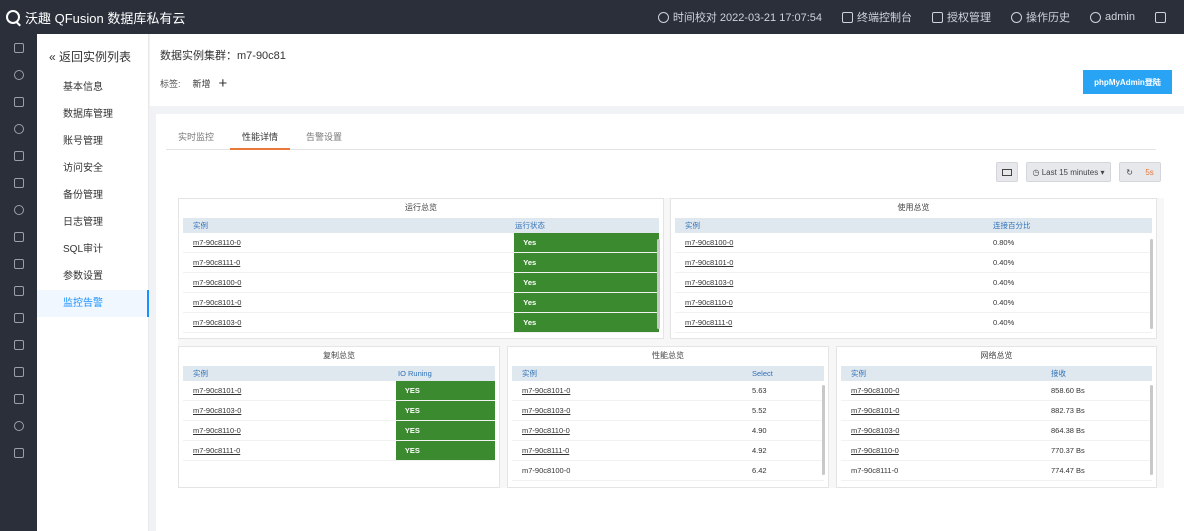 Image resolution: width=1184 pixels, height=531 pixels. What do you see at coordinates (83, 276) in the screenshot?
I see `sidebar-item-parameter-settings: 参数设置` at bounding box center [83, 276].